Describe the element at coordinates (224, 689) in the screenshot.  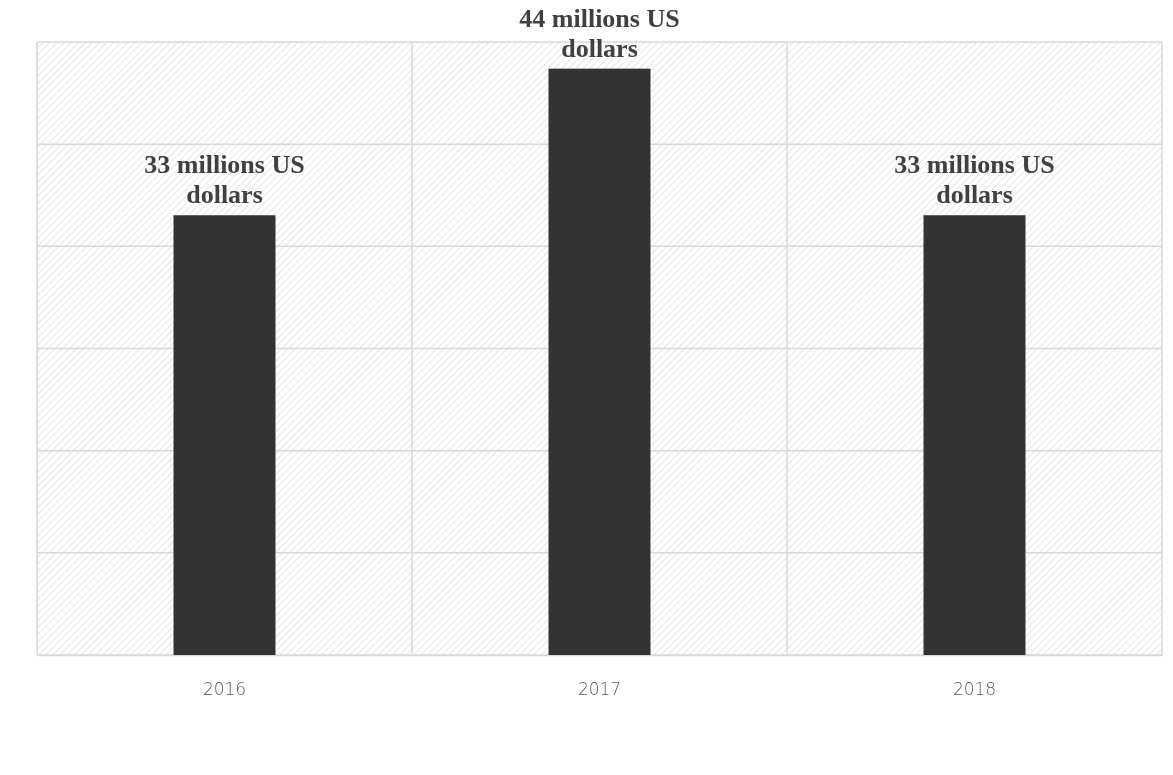
I see `x-tick-label: 2016` at that location.